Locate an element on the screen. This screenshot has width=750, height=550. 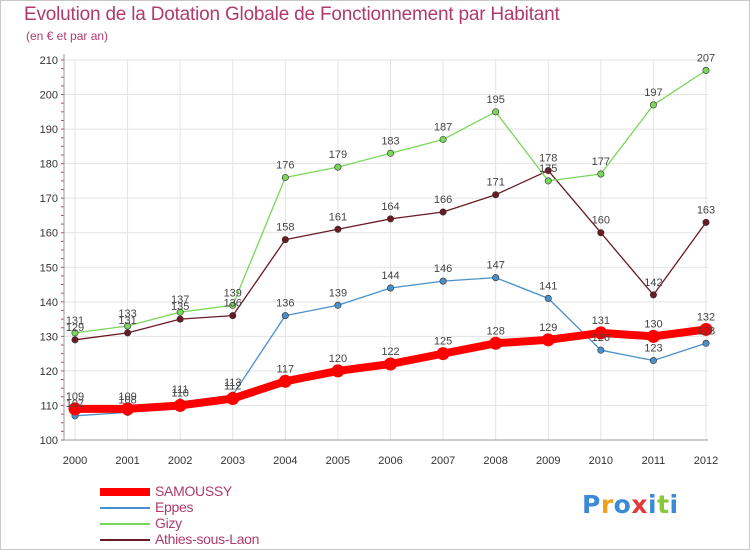
y-tick-label: 140 is located at coordinates (49, 303).